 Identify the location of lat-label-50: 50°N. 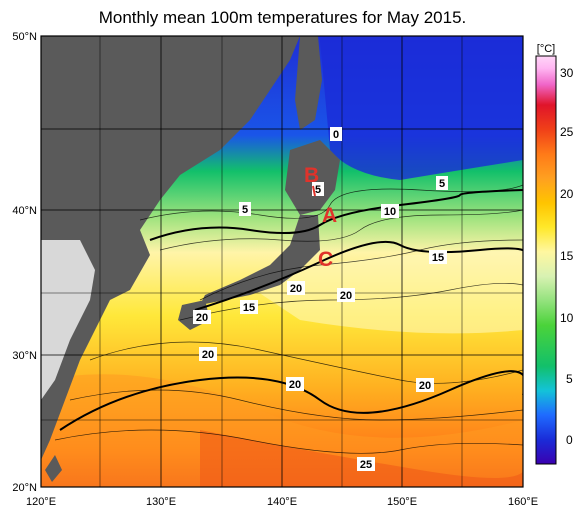
(24, 37).